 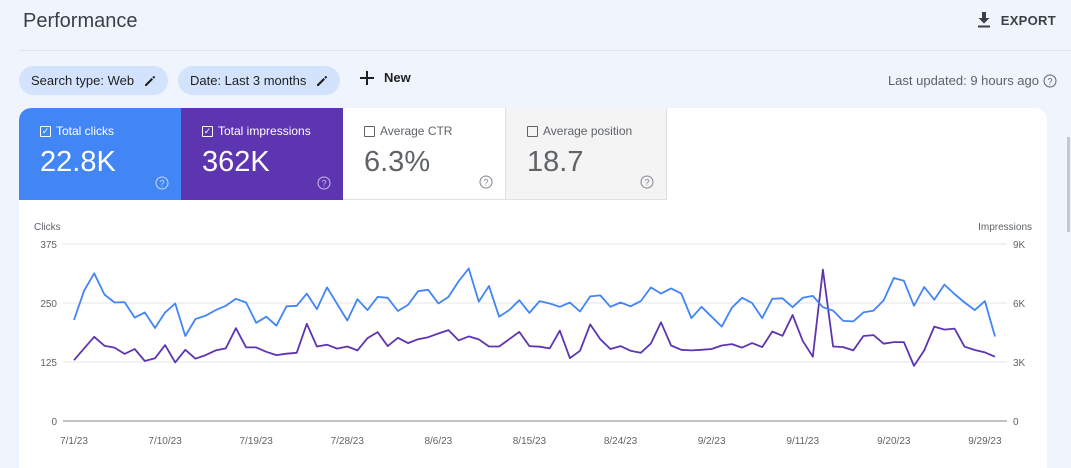 I want to click on metric-value: 6.3%, so click(x=397, y=162).